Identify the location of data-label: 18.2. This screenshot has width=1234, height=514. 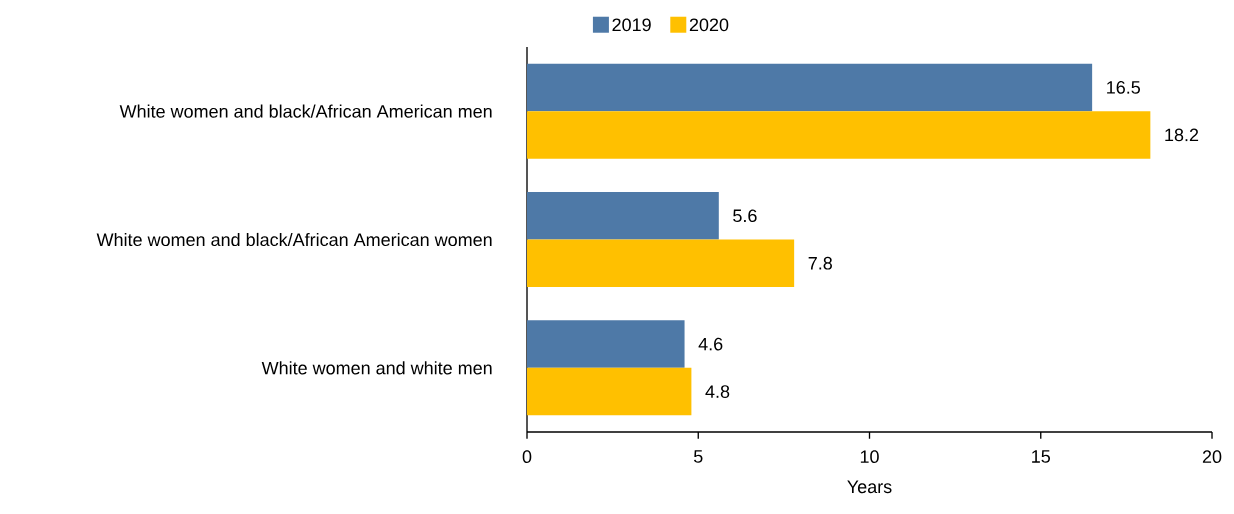
(1182, 135).